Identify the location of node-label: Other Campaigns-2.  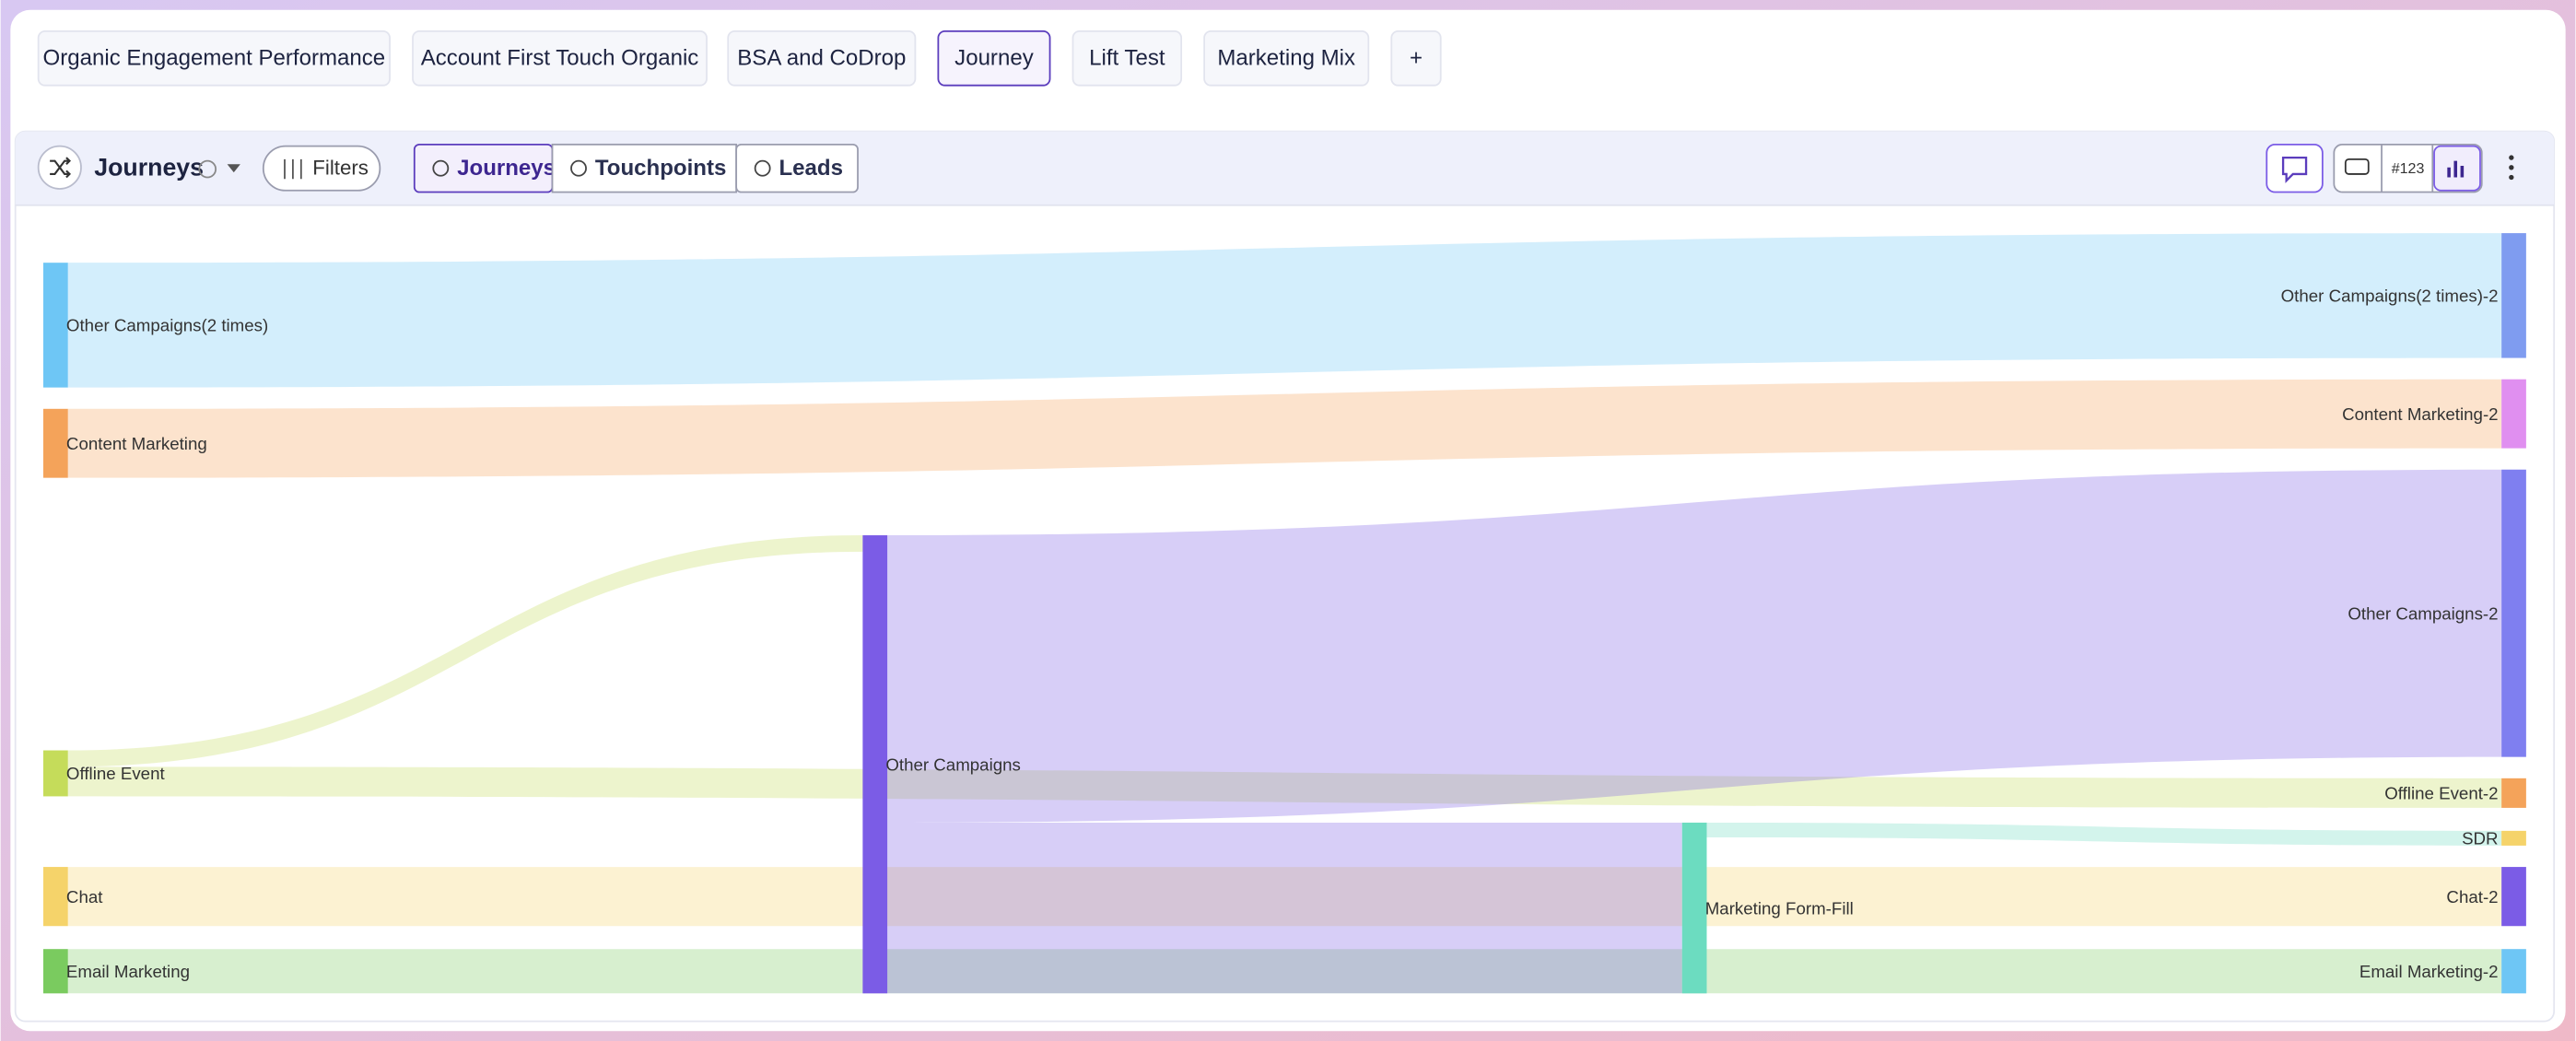
(2423, 613).